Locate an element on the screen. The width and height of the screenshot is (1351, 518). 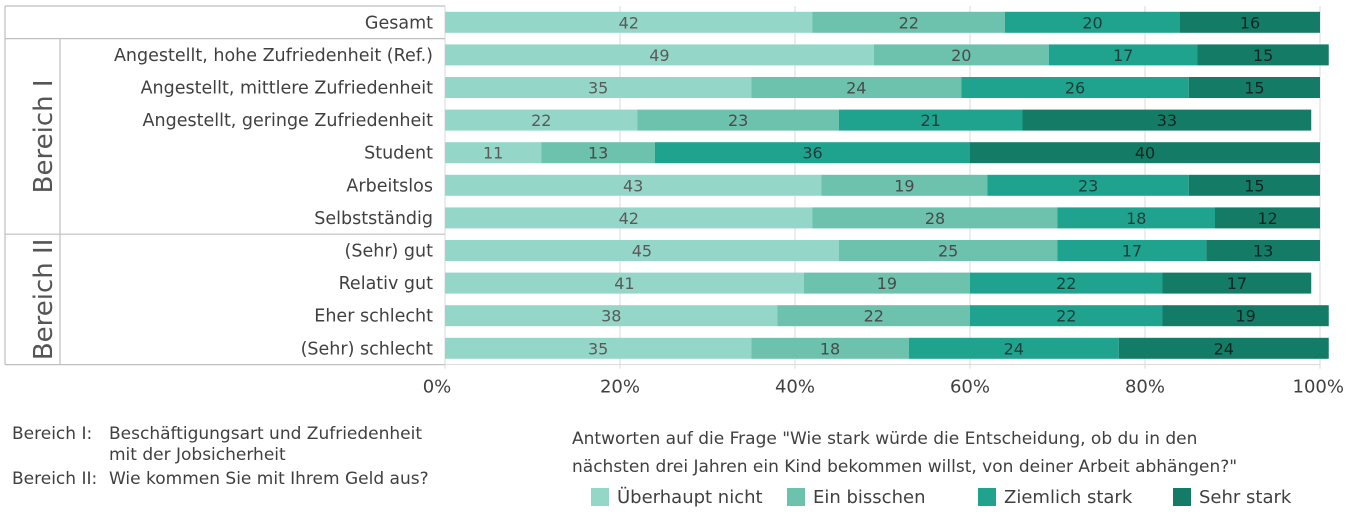
x-tick-labels: 0% 20% 40% 60% 80% 100% is located at coordinates (883, 387).